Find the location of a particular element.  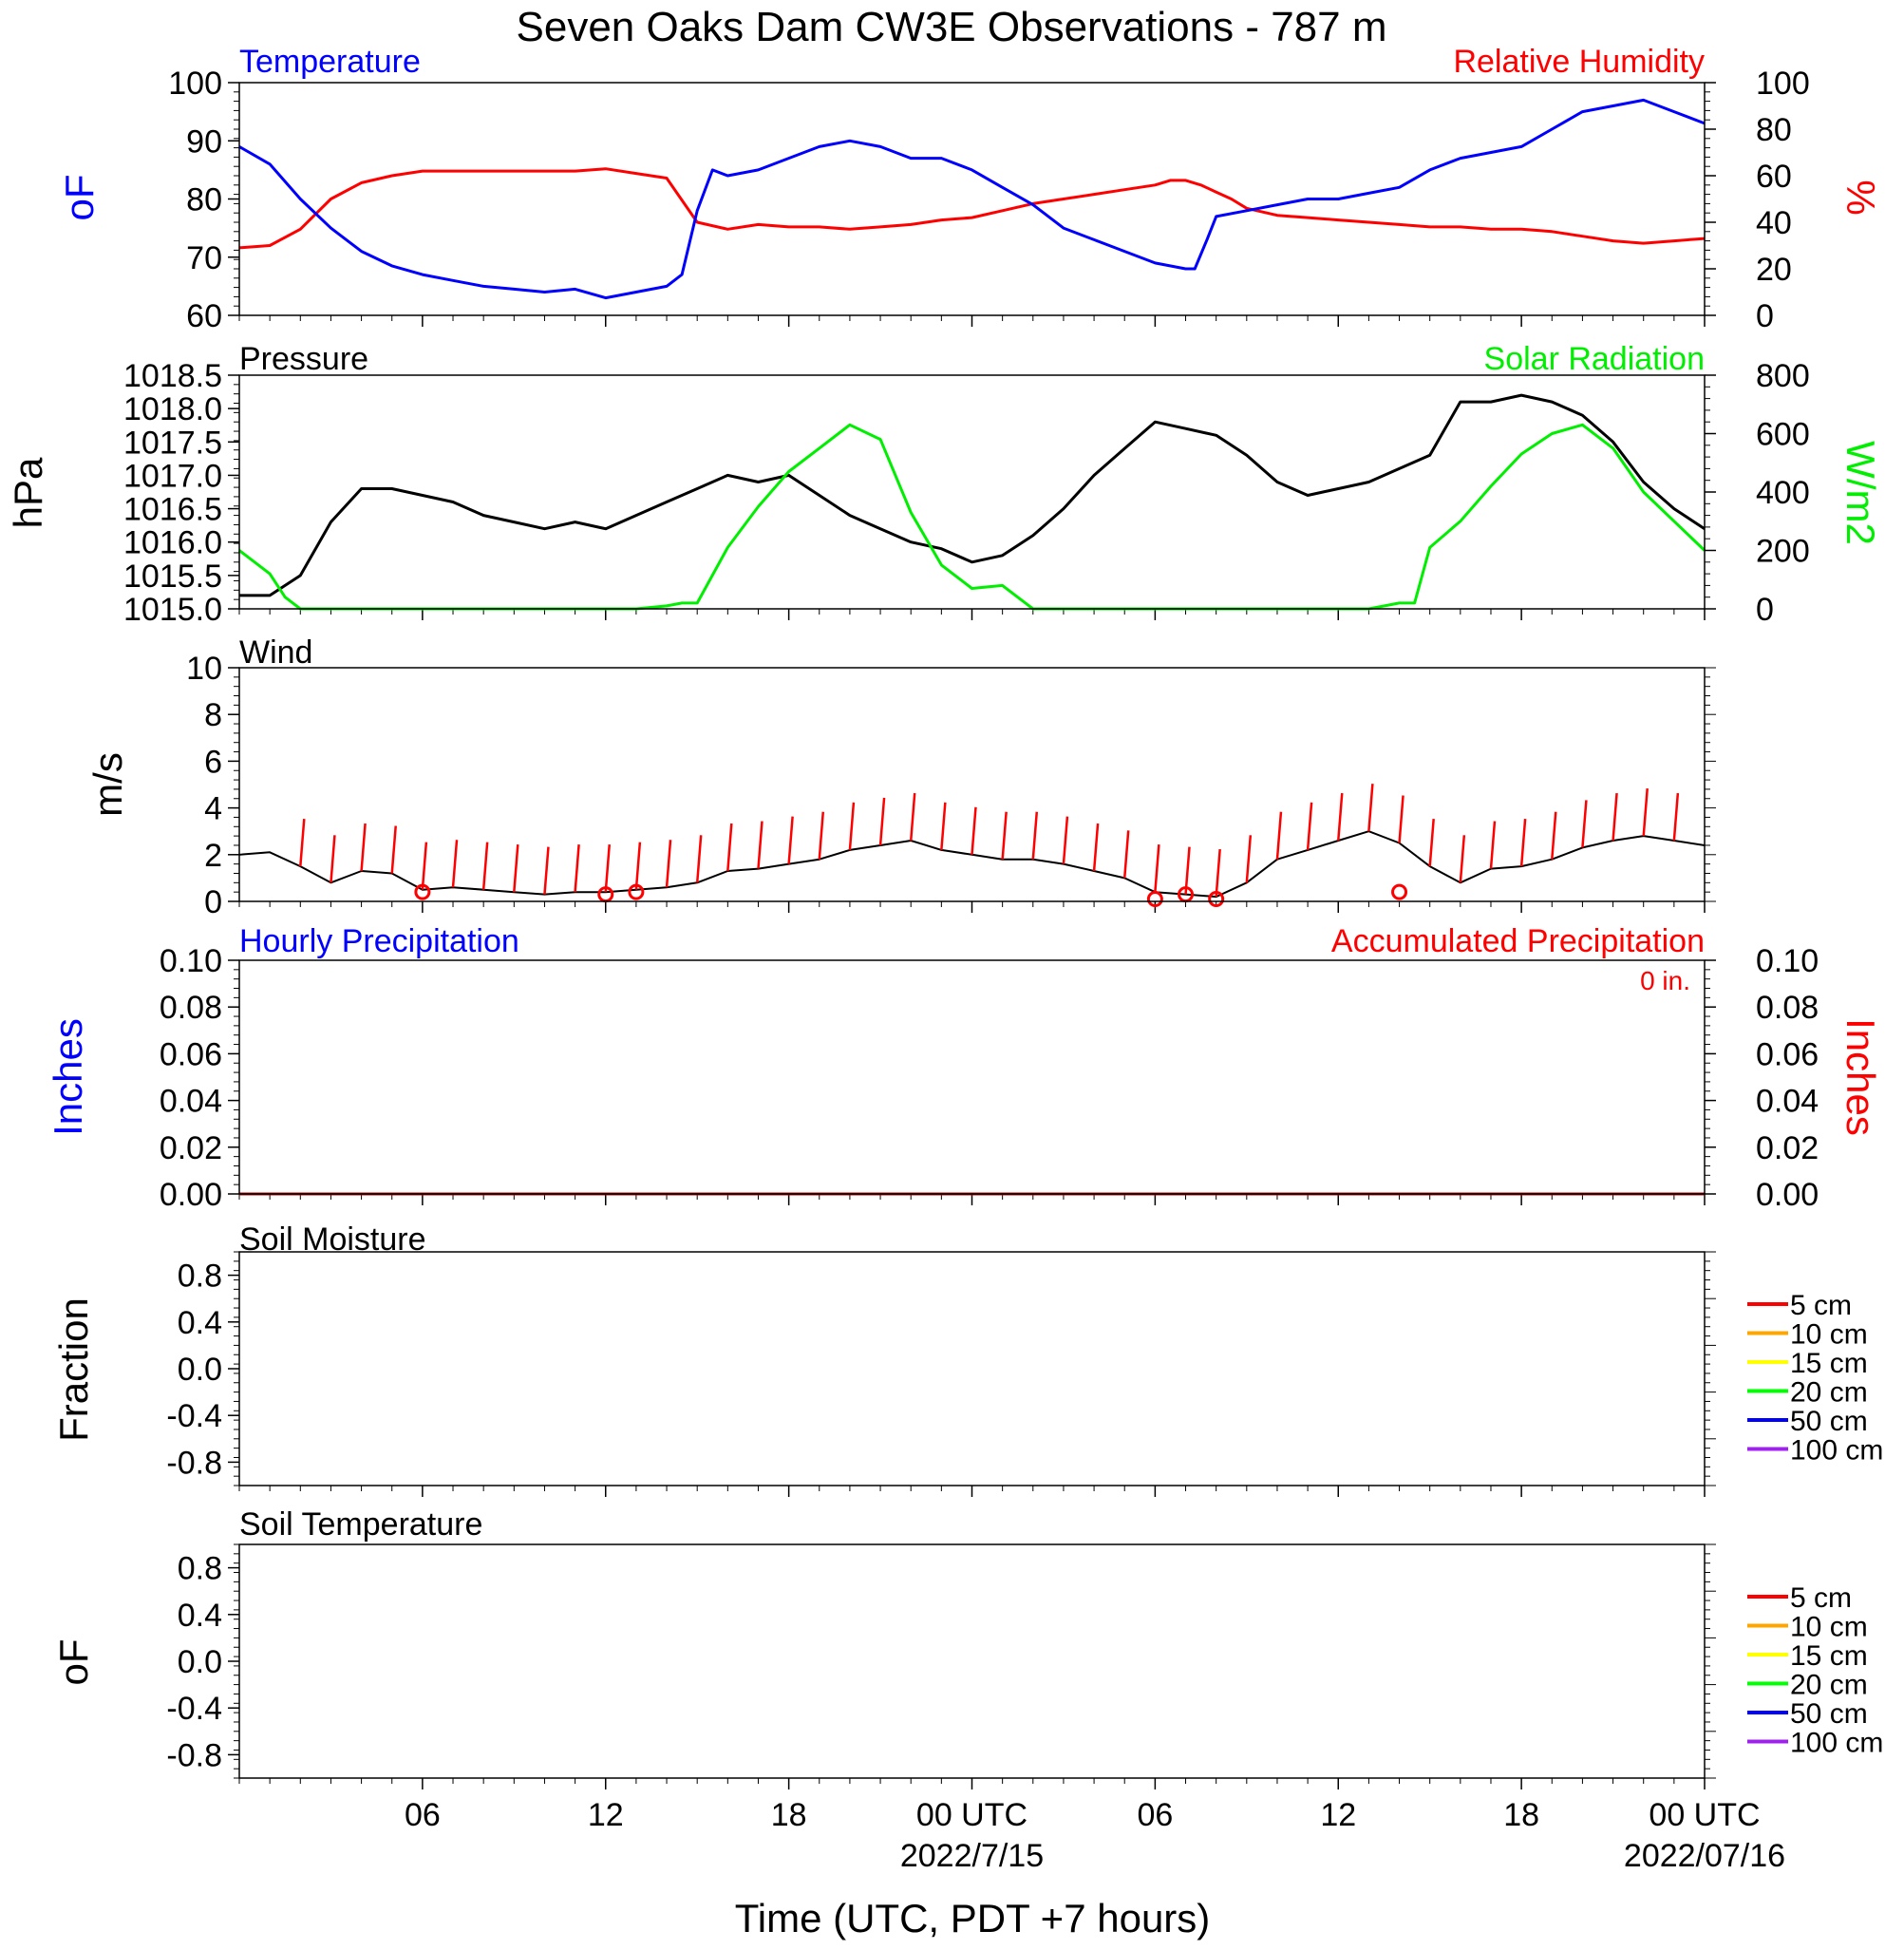

y-tick-label: 70 is located at coordinates (204, 258).